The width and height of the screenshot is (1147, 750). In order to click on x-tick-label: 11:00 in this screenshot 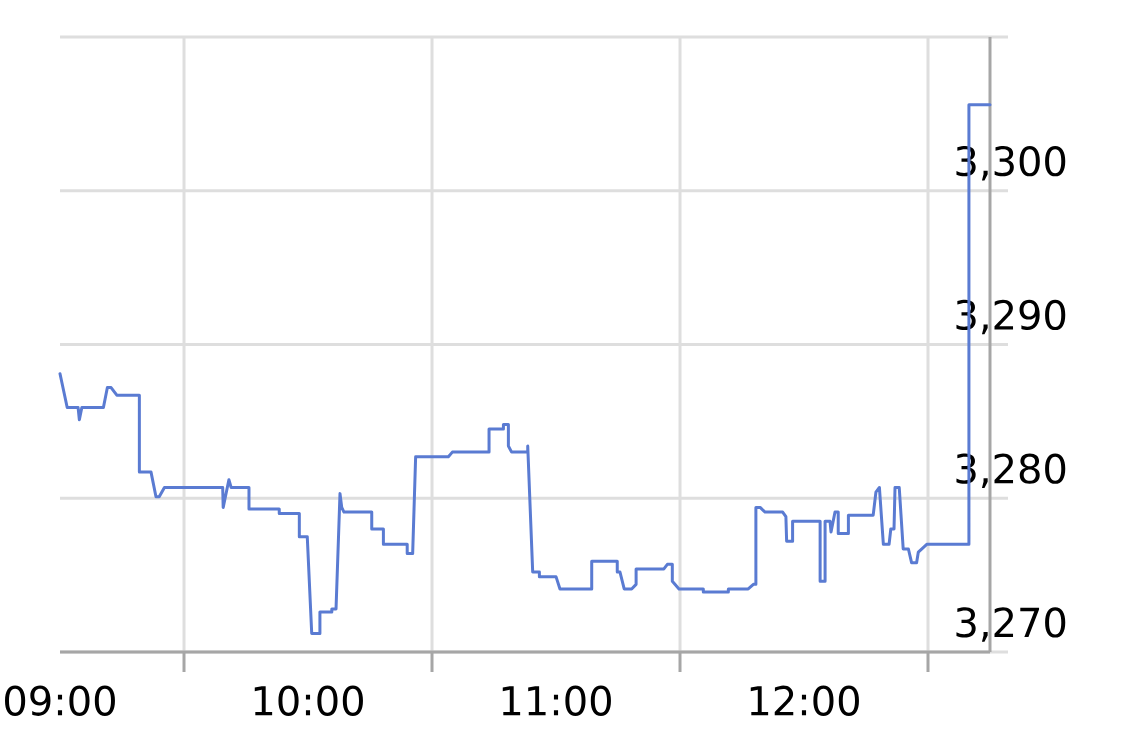, I will do `click(556, 700)`.